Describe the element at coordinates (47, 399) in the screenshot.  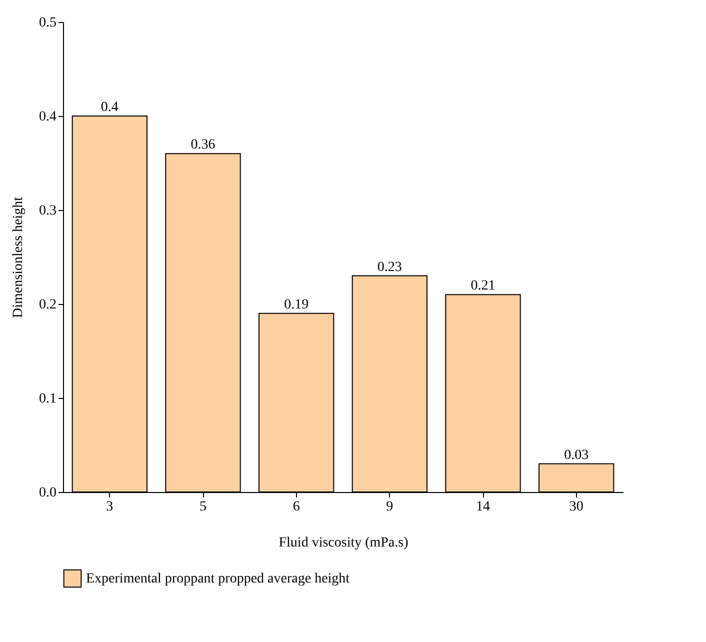
I see `y-tick-label: 0.1` at that location.